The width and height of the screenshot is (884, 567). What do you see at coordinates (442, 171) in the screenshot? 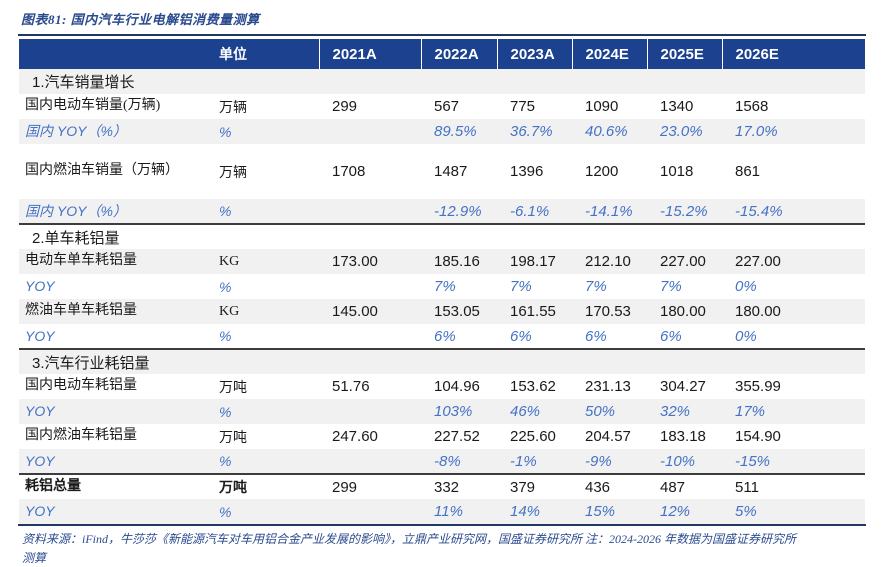
I see `table-row: 国内燃油车销量（万辆） 万辆 1708 1487 1396 1200 1018 861` at bounding box center [442, 171].